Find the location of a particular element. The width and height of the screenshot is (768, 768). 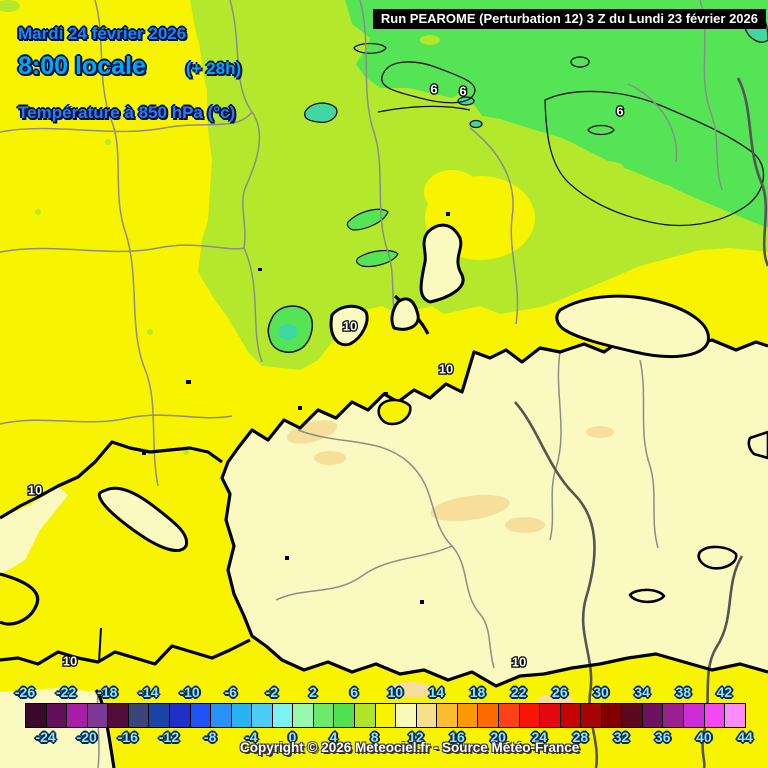

colorbar-tick-label: -8 is located at coordinates (210, 737).